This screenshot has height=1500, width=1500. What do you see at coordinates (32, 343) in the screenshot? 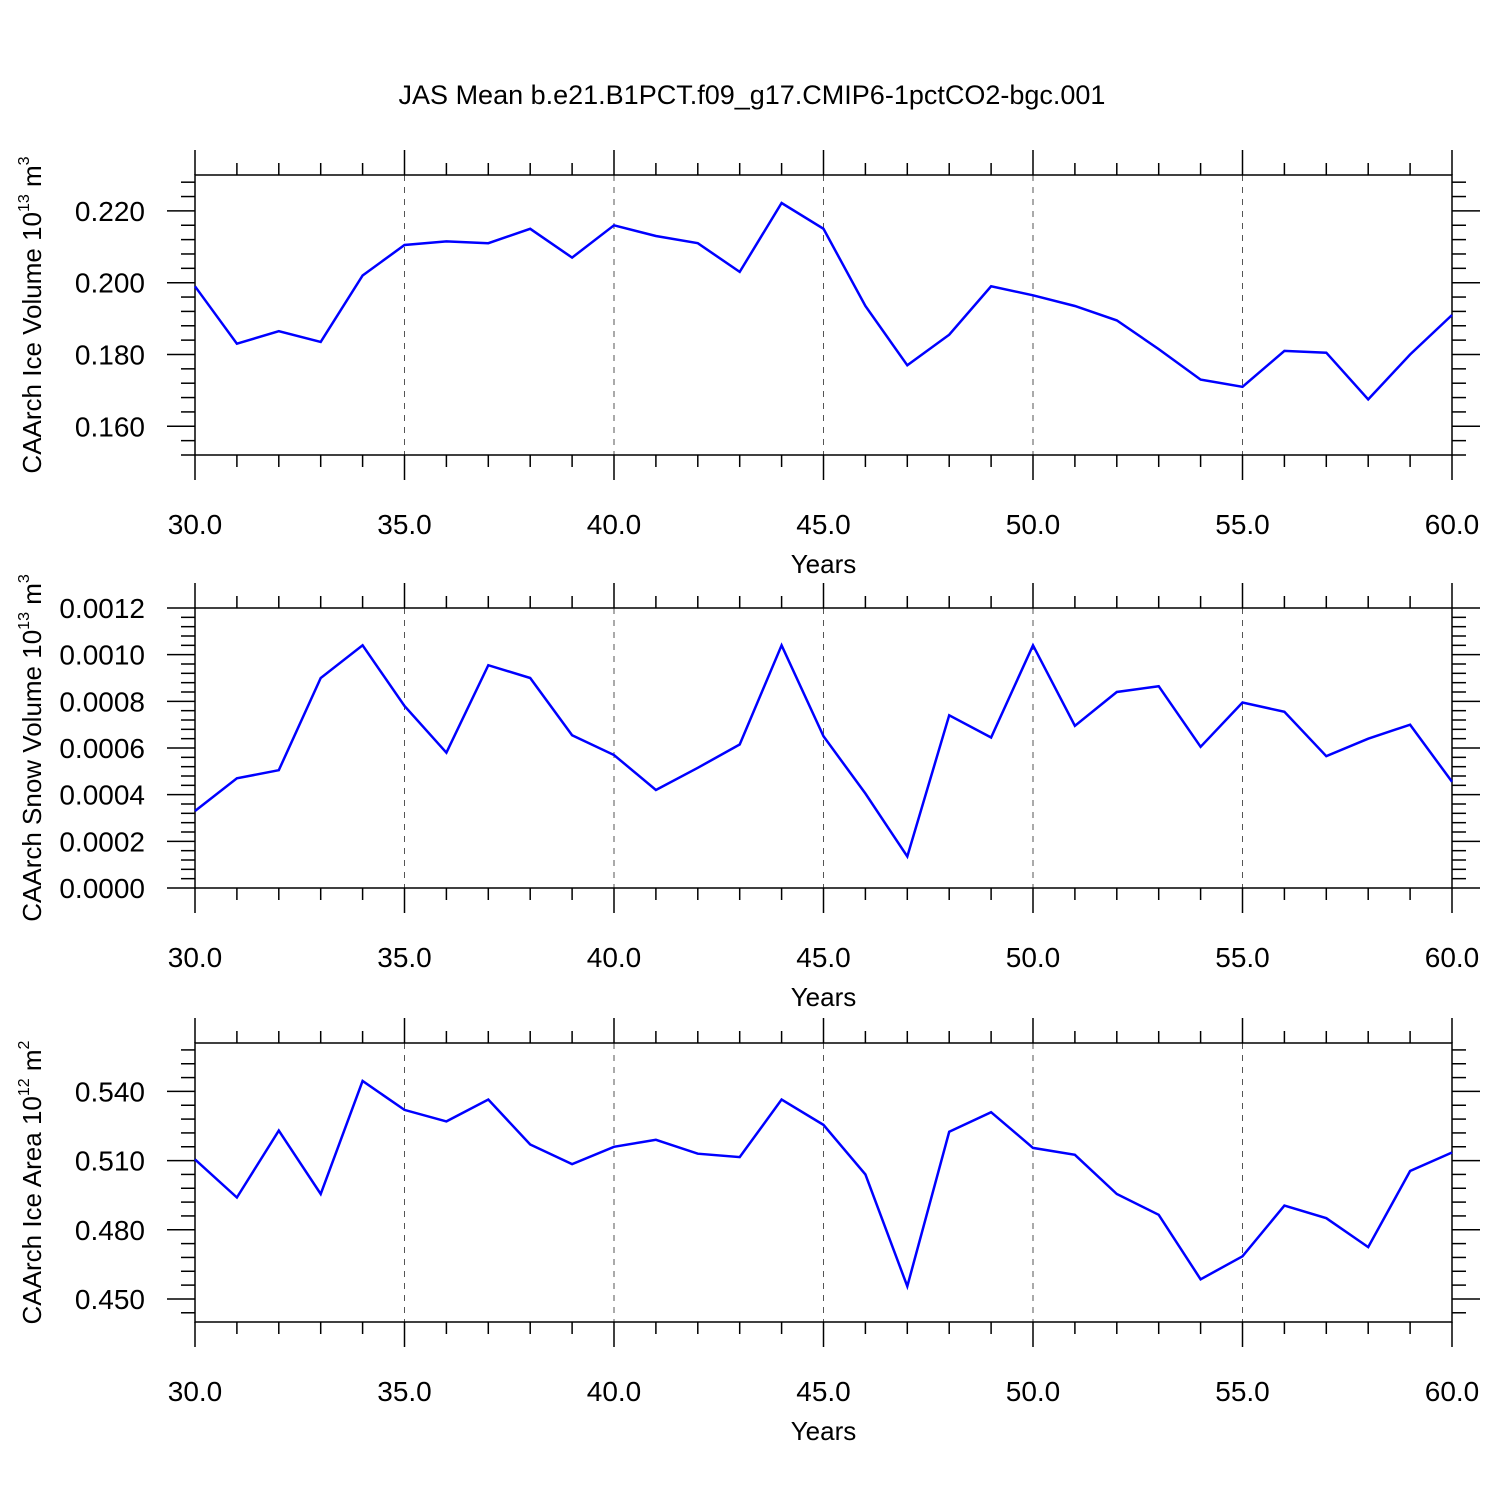
I see `y-axis-label-text: CAArch Ice Volume 10` at bounding box center [32, 343].